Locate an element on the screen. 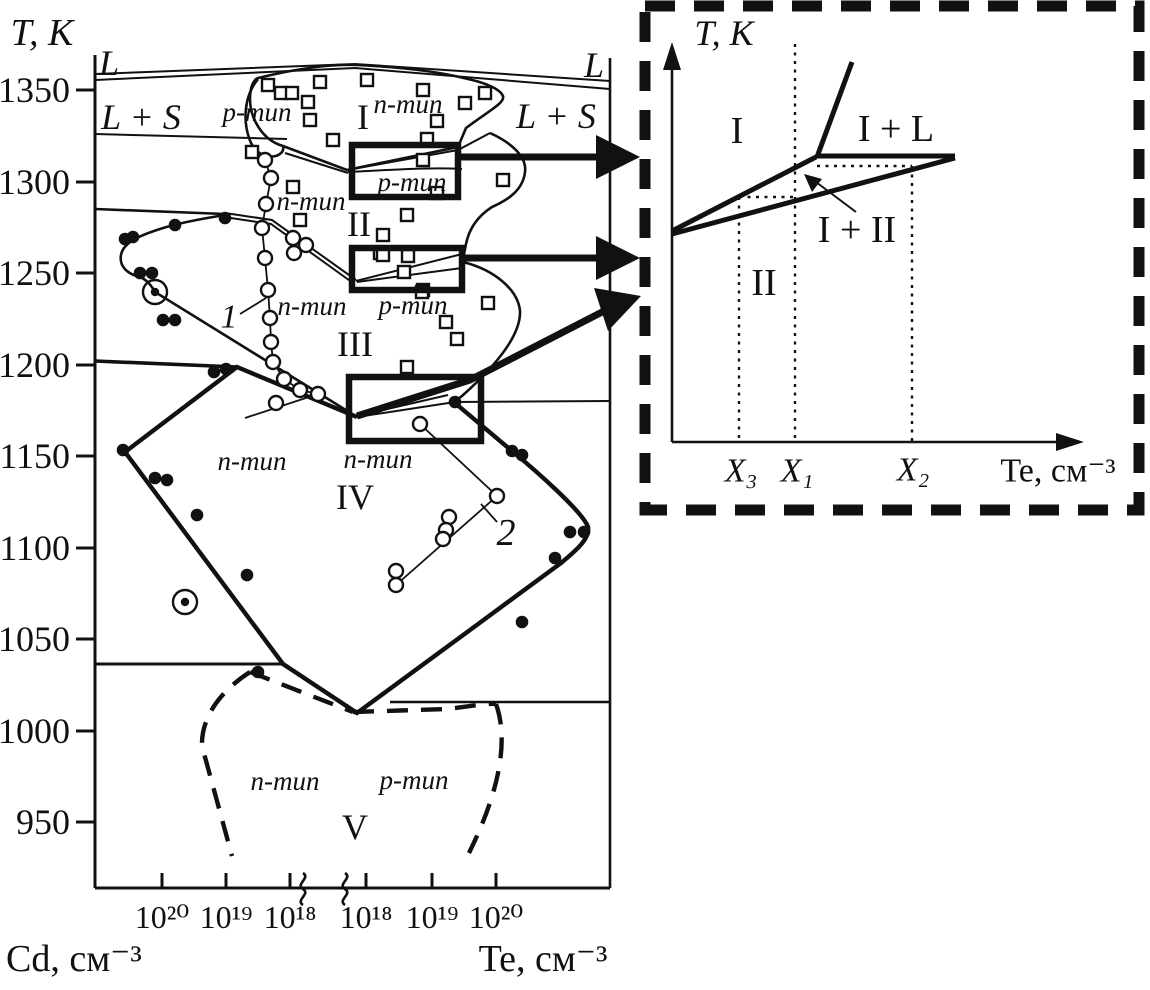  inset-y-axis-label: T, K is located at coordinates (724, 33).